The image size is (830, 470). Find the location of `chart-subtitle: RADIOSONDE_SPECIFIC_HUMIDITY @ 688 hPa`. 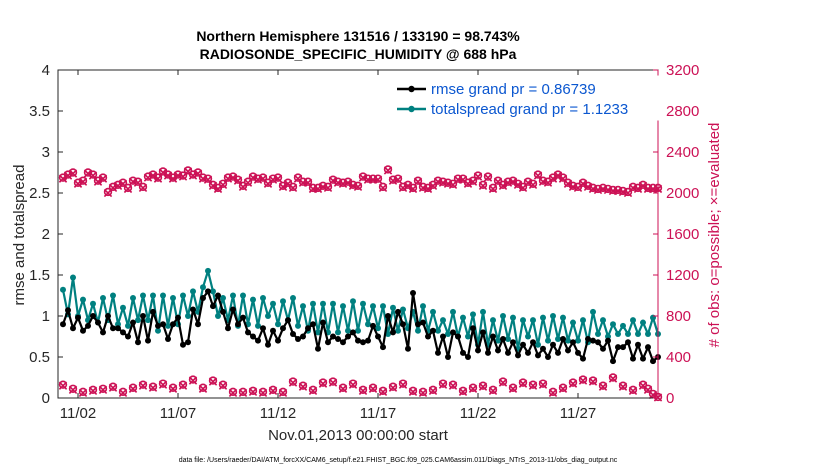

chart-subtitle: RADIOSONDE_SPECIFIC_HUMIDITY @ 688 hPa is located at coordinates (358, 54).